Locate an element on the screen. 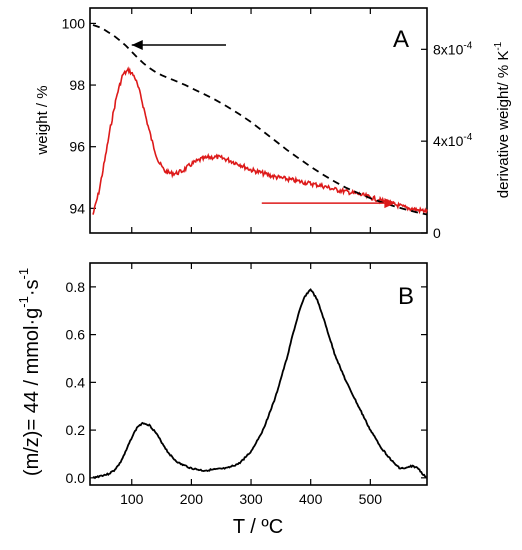  mz44-axis-label-main: (m/z)= 44 / mmol·g is located at coordinates (32, 392).